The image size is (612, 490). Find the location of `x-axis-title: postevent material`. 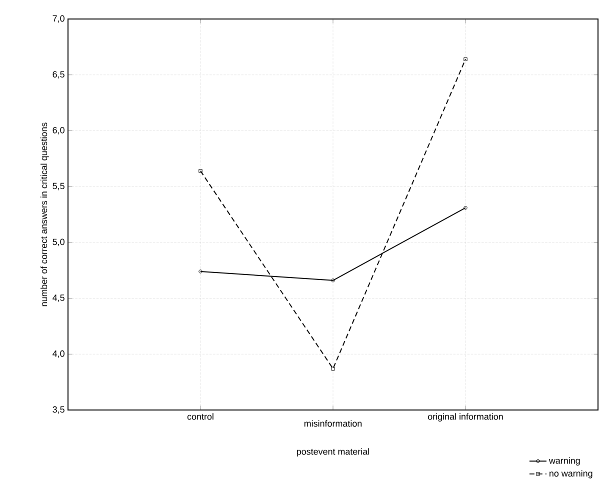

x-axis-title: postevent material is located at coordinates (333, 452).